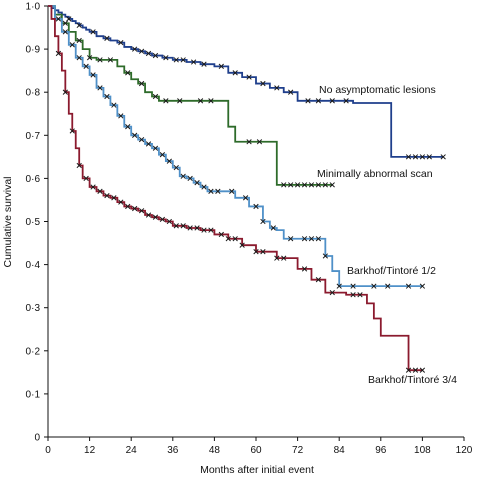  I want to click on x-tick-label: 84, so click(340, 450).